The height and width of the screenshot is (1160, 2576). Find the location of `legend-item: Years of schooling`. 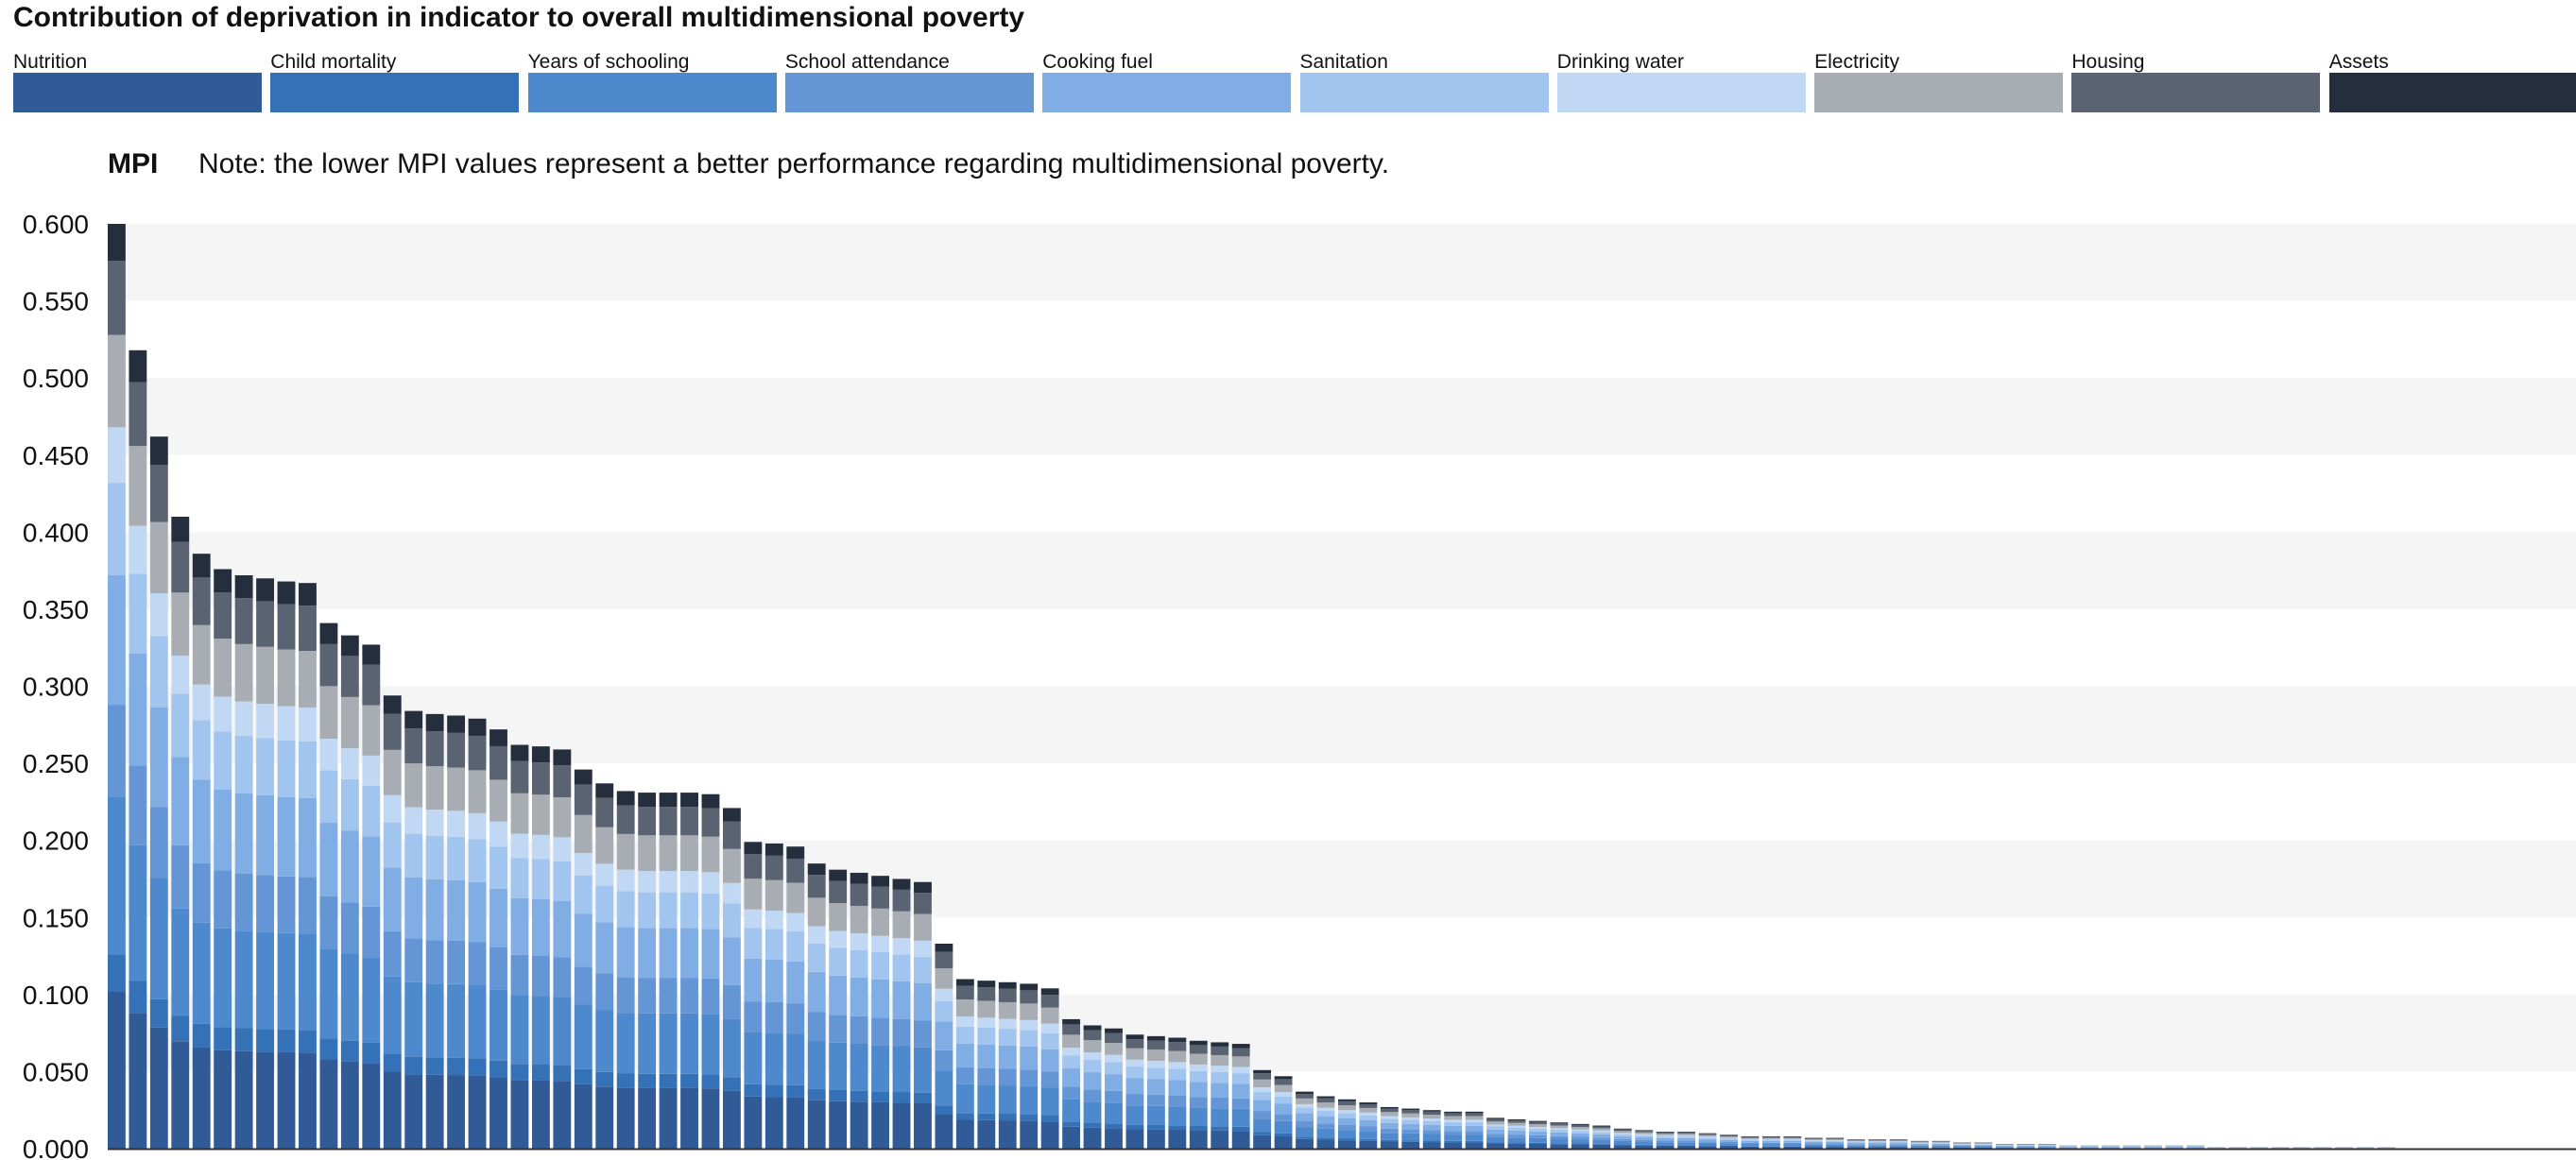

legend-item: Years of schooling is located at coordinates (652, 82).